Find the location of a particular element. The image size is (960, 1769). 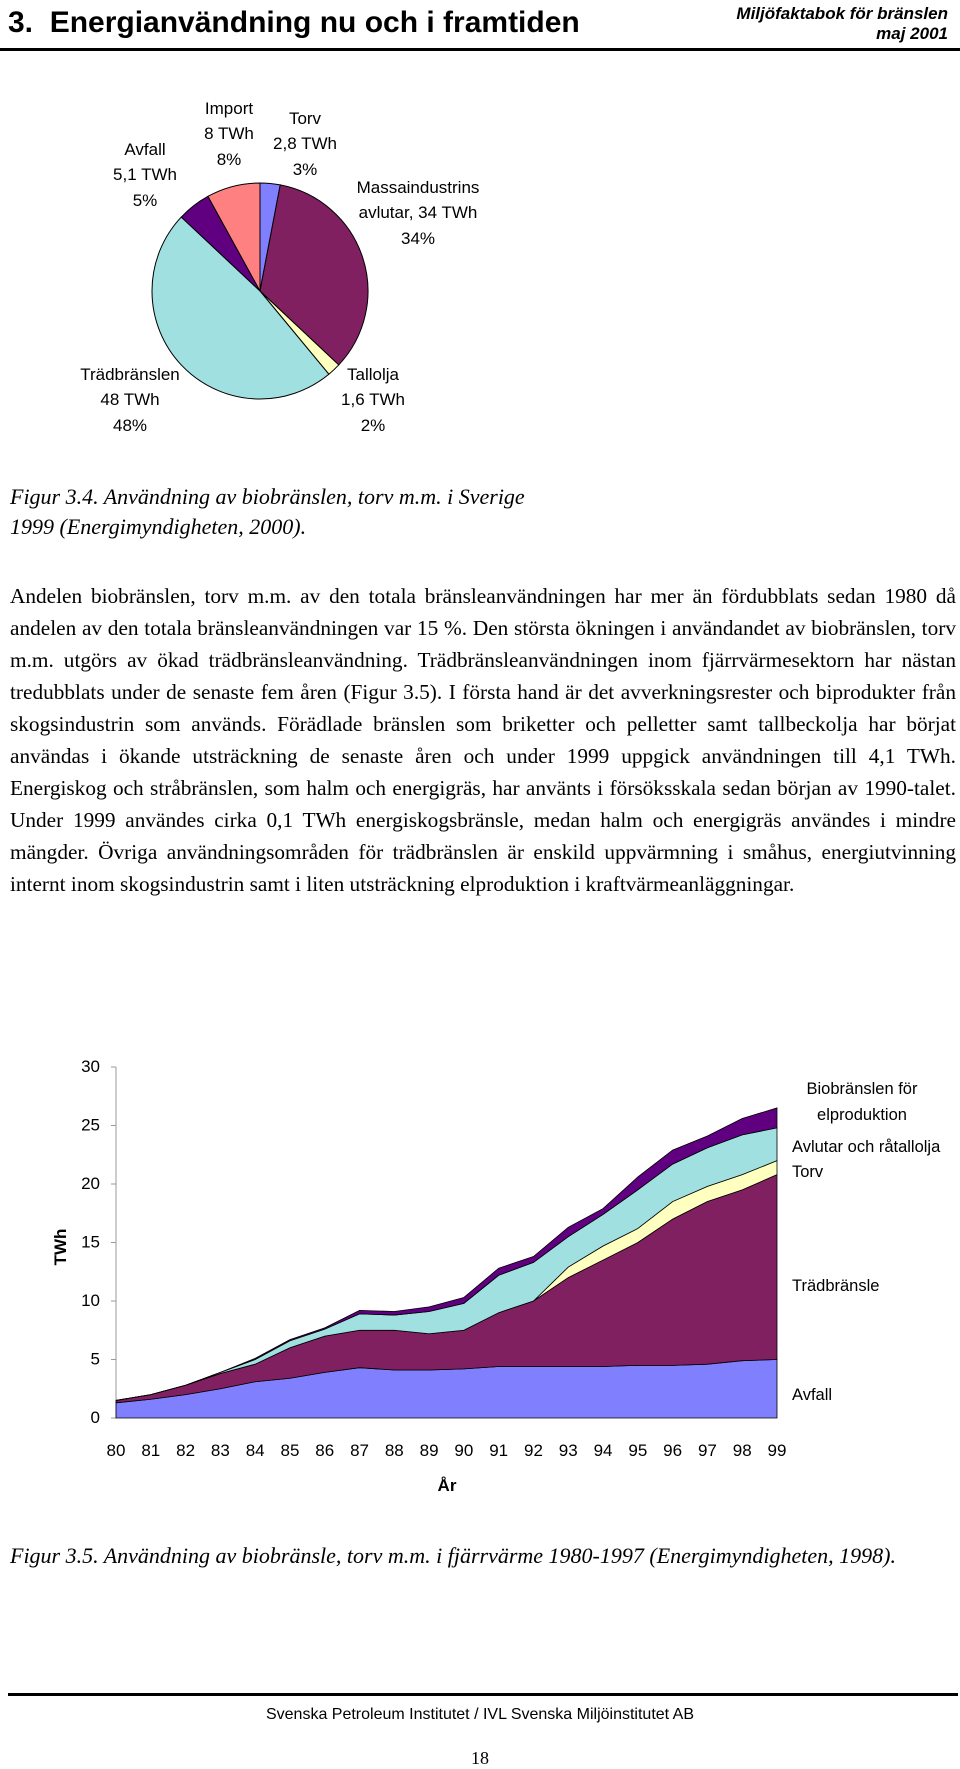

slice-twh: avlutar, 34 TWh is located at coordinates (418, 212).